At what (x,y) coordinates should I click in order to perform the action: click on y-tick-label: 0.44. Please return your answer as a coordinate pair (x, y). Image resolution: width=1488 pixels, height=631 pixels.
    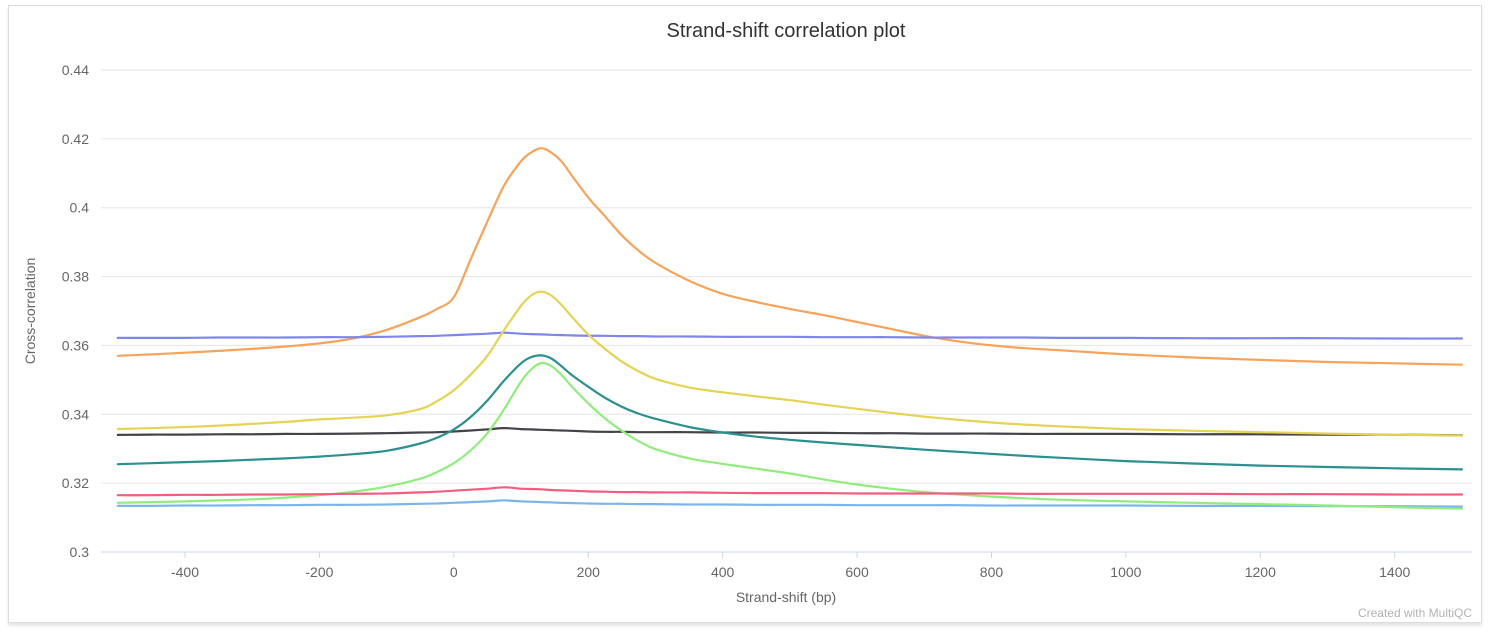
    Looking at the image, I should click on (75, 70).